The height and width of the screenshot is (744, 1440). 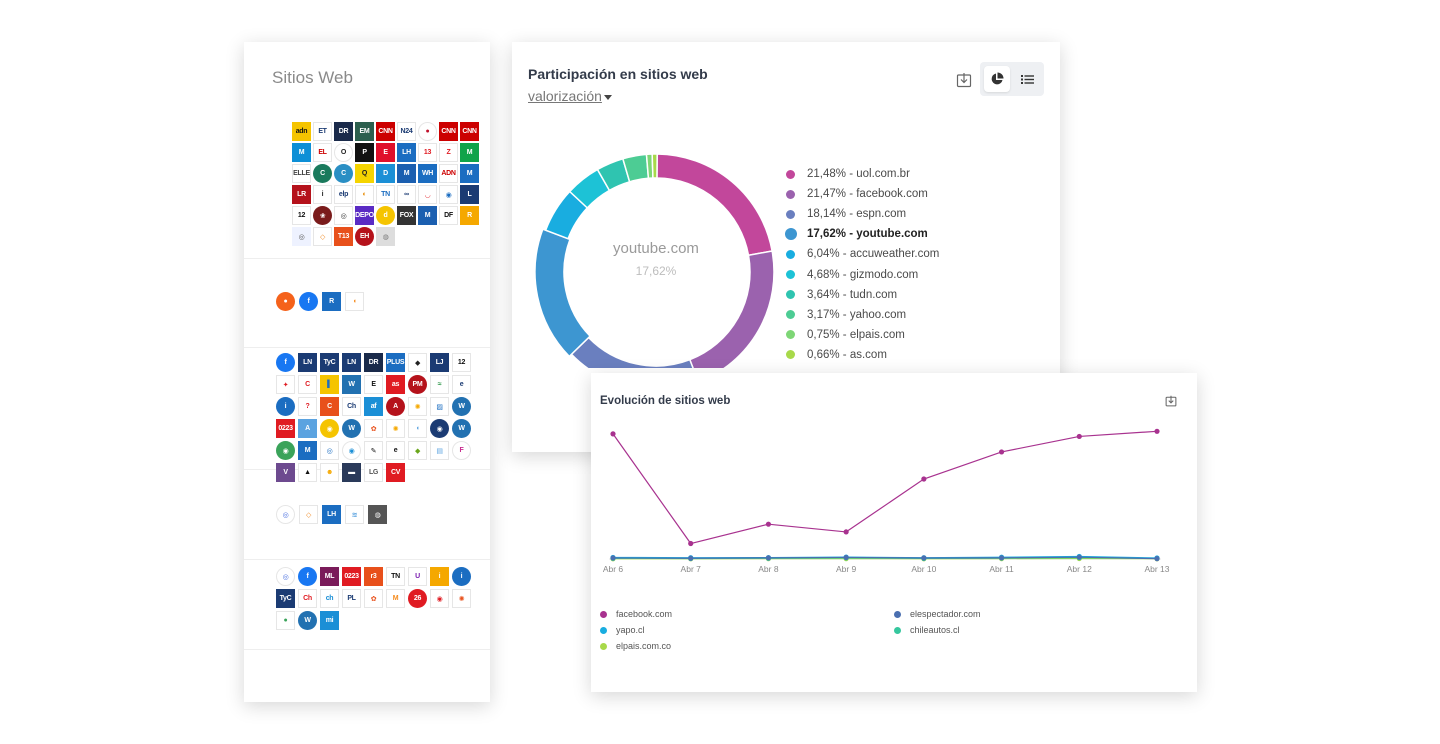 What do you see at coordinates (307, 598) in the screenshot?
I see `site-logo-icon: Ch` at bounding box center [307, 598].